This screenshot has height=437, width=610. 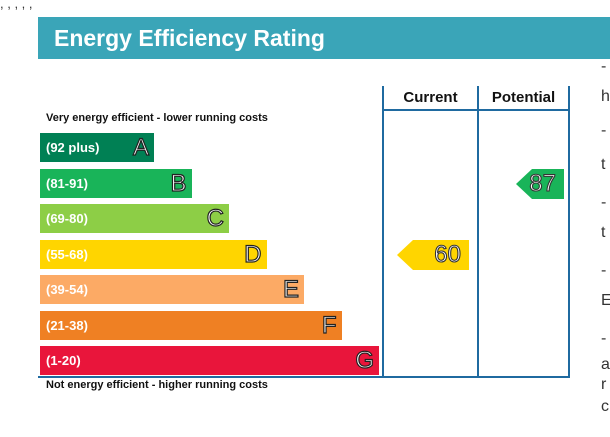 I want to click on frame-mid-line, so click(x=478, y=231).